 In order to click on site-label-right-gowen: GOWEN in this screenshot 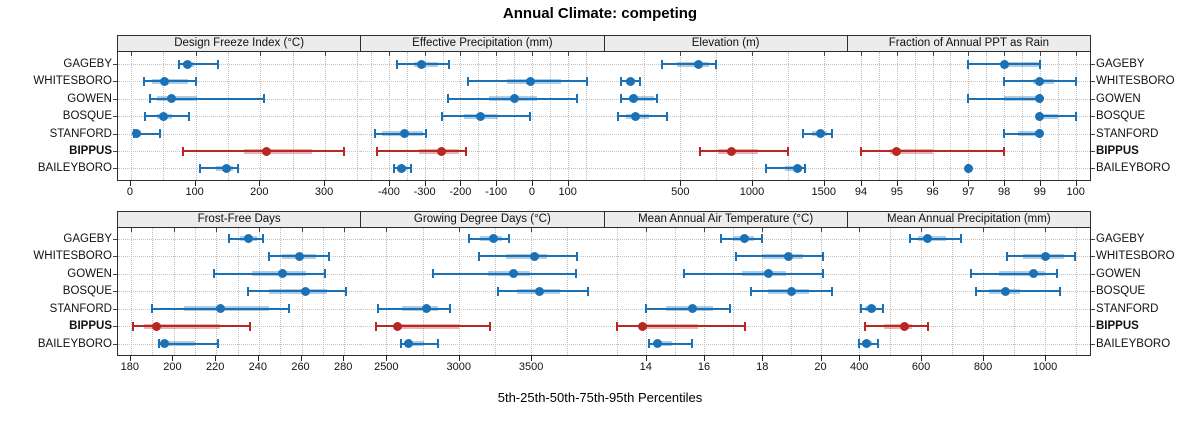, I will do `click(1118, 98)`.